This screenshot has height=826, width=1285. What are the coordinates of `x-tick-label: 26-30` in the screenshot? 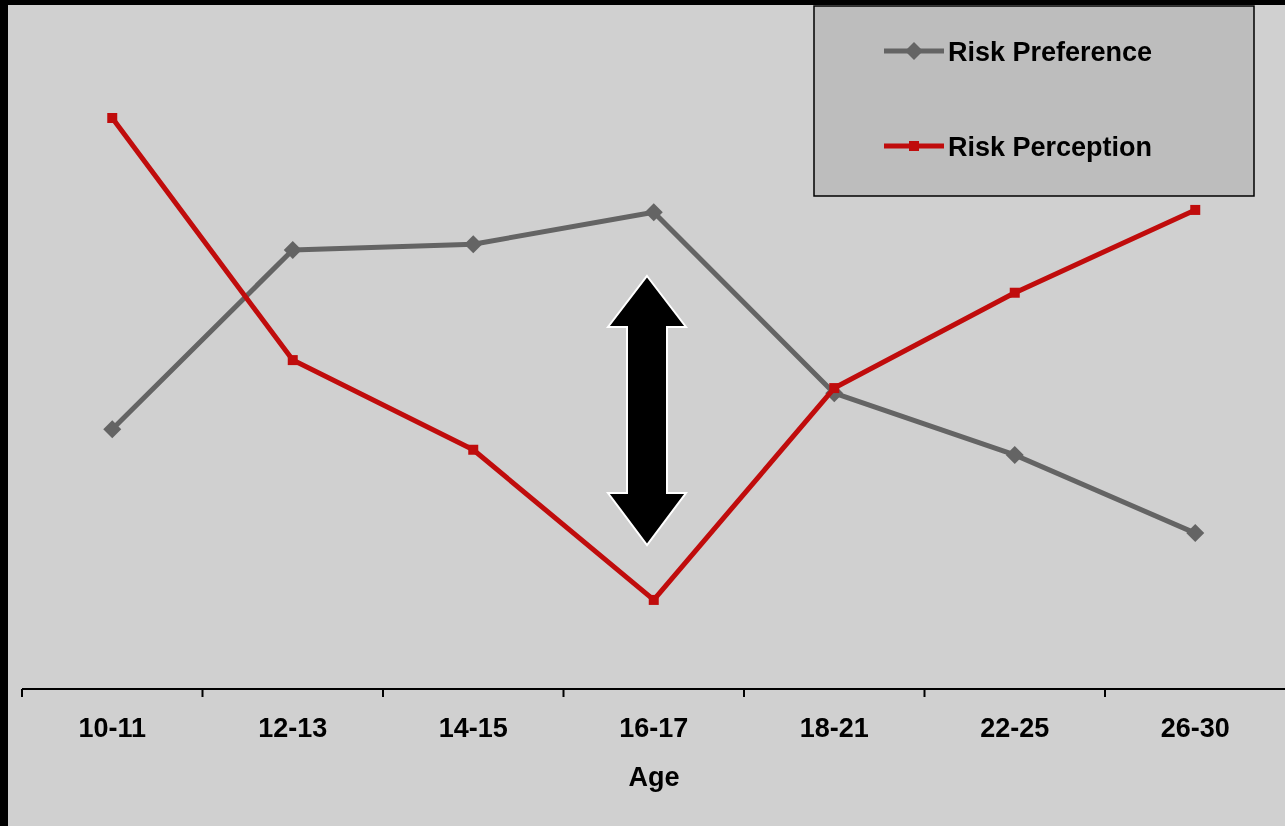 It's located at (1195, 728).